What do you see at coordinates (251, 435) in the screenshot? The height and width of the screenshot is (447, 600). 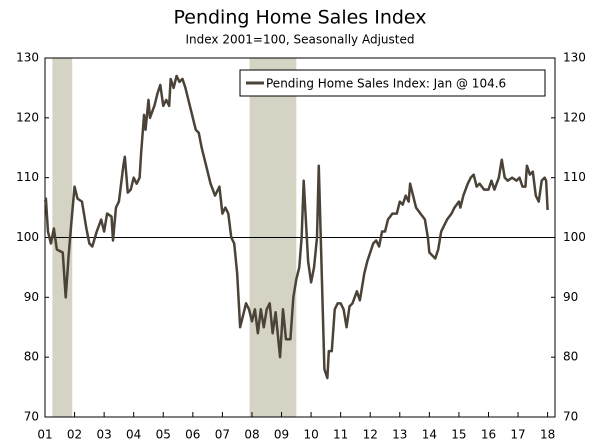 I see `x-tick-label: 08` at bounding box center [251, 435].